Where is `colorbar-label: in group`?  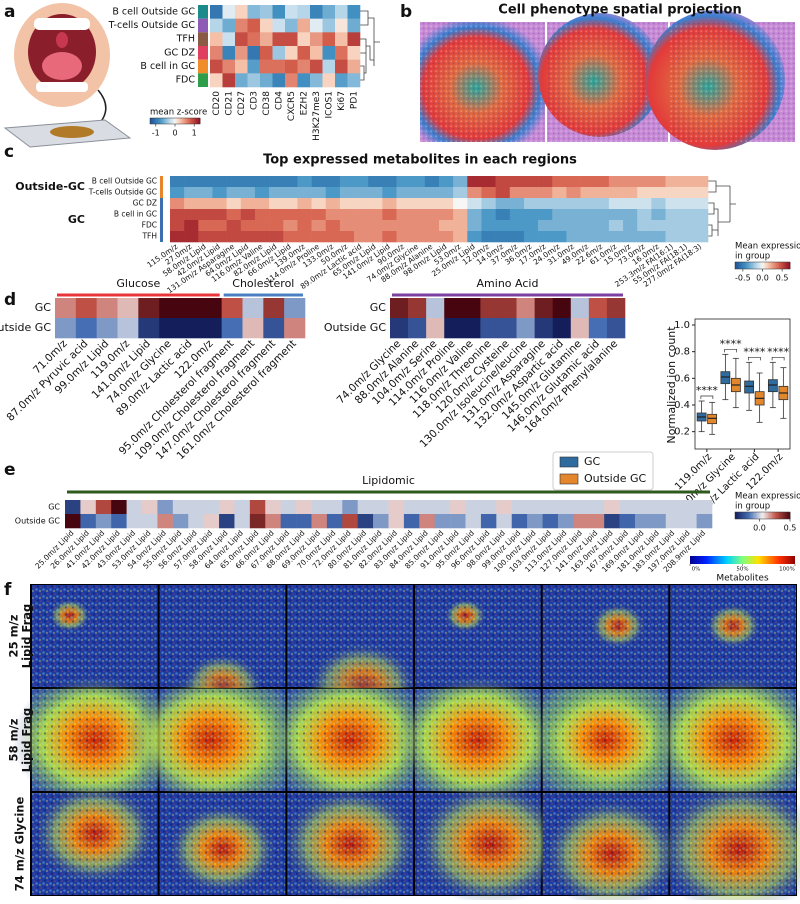 colorbar-label: in group is located at coordinates (752, 257).